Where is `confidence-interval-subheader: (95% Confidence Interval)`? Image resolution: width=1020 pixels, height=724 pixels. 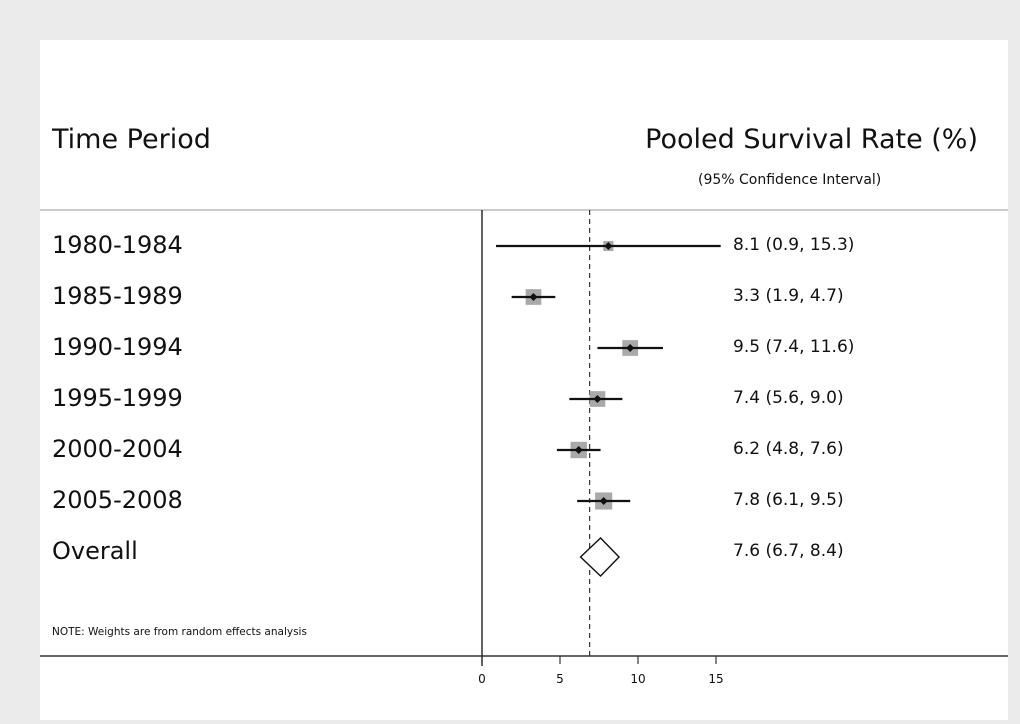 confidence-interval-subheader: (95% Confidence Interval) is located at coordinates (790, 180).